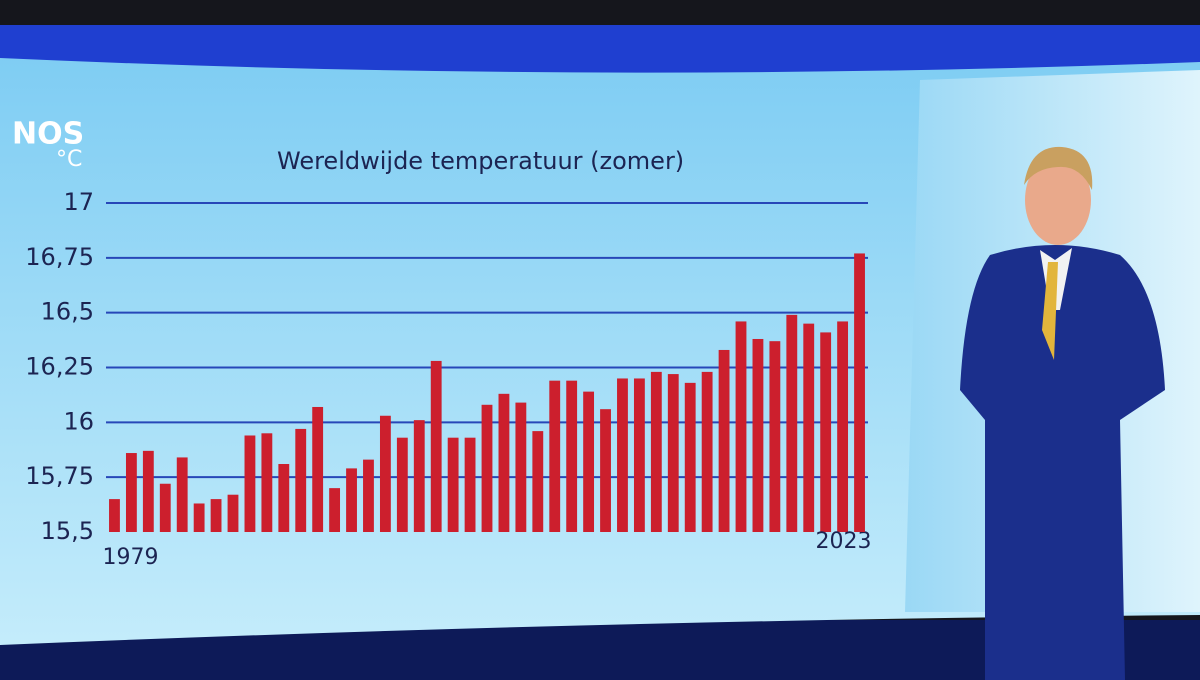 The height and width of the screenshot is (680, 1200). I want to click on y-tick-label: 16,75, so click(59, 257).